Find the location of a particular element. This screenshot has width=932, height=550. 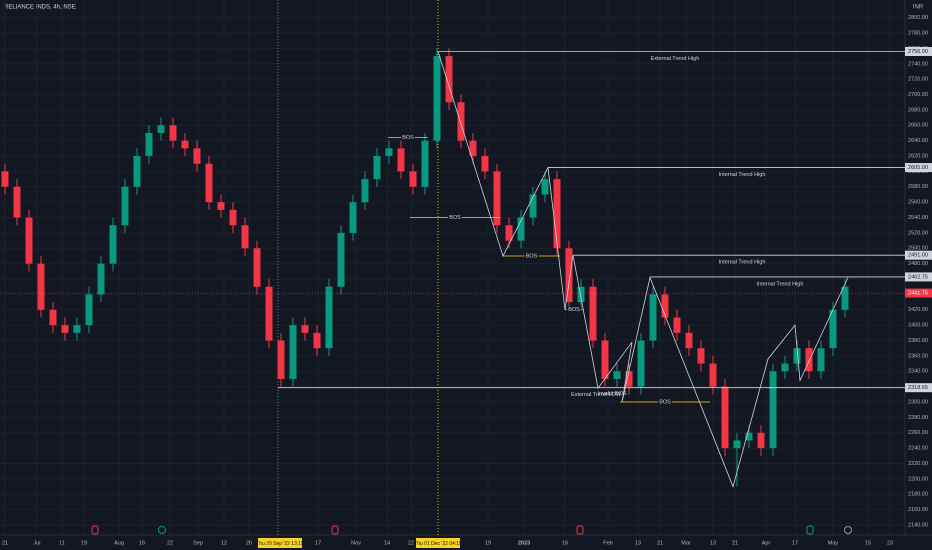

y-tick-label: 2260.00 is located at coordinates (918, 433).